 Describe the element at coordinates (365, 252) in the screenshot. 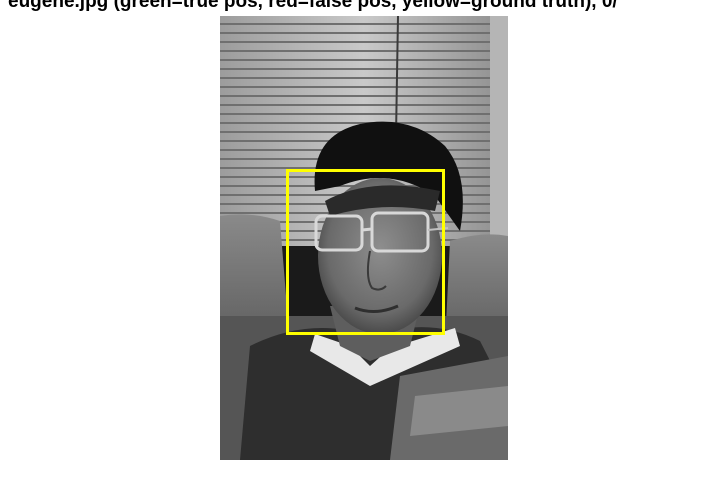

I see `ground-truth-box` at that location.